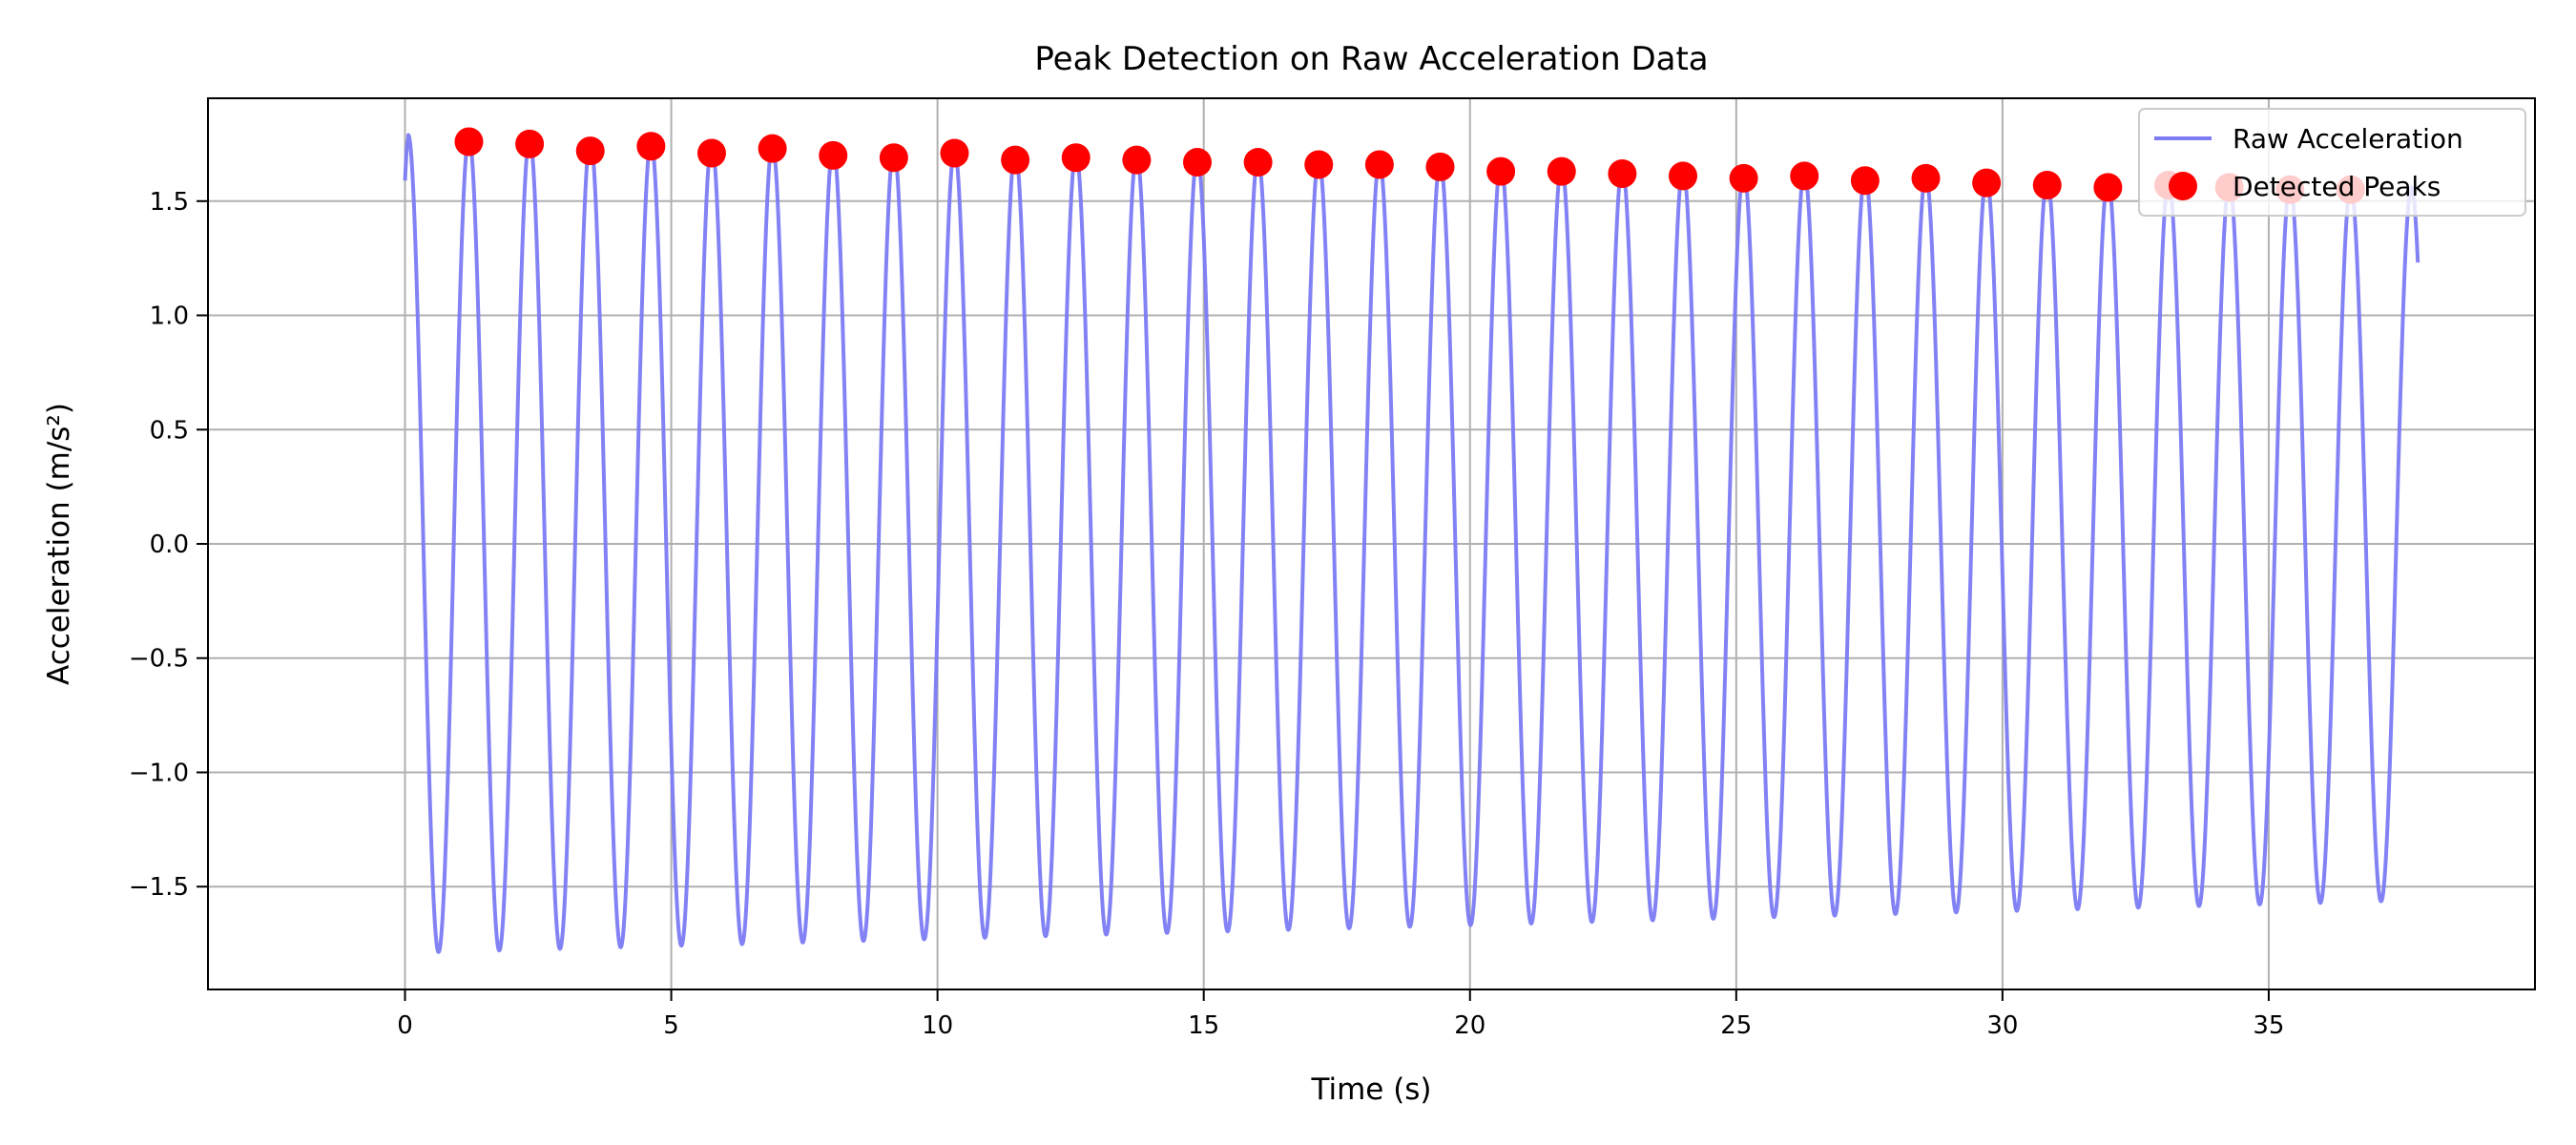 This screenshot has width=2576, height=1145. I want to click on x-tick-label: 10, so click(937, 1025).